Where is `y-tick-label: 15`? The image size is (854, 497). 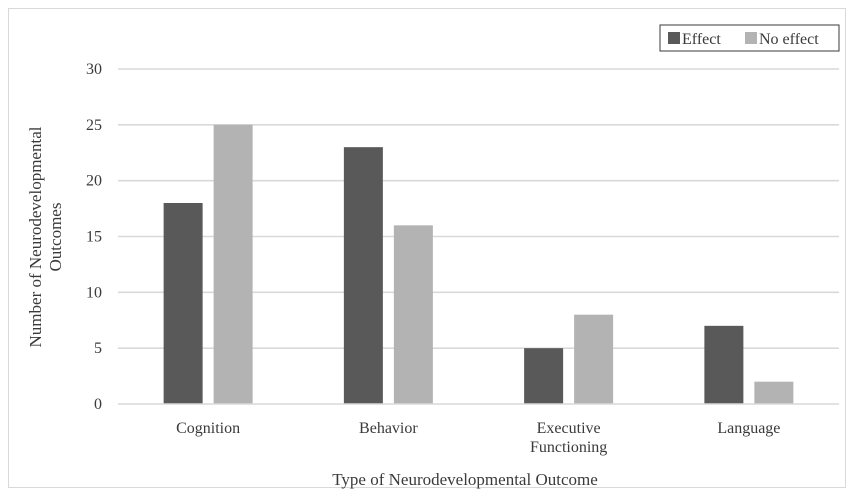 y-tick-label: 15 is located at coordinates (94, 237).